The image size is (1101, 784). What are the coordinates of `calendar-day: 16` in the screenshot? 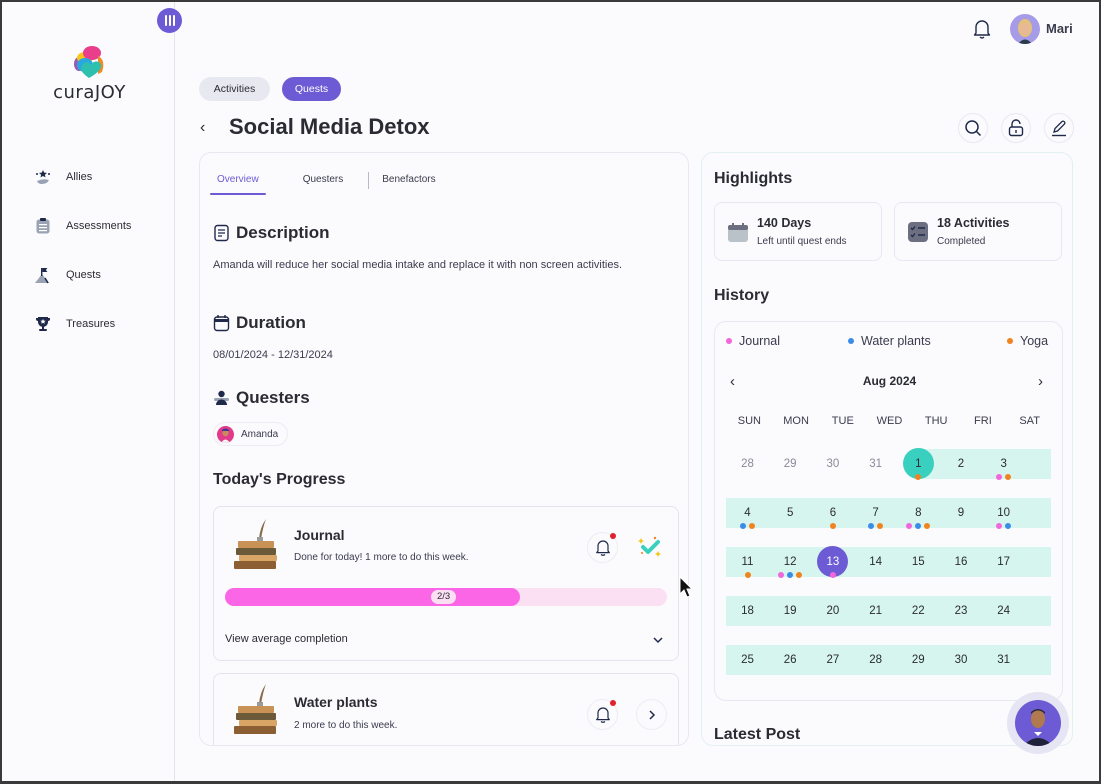 It's located at (961, 562).